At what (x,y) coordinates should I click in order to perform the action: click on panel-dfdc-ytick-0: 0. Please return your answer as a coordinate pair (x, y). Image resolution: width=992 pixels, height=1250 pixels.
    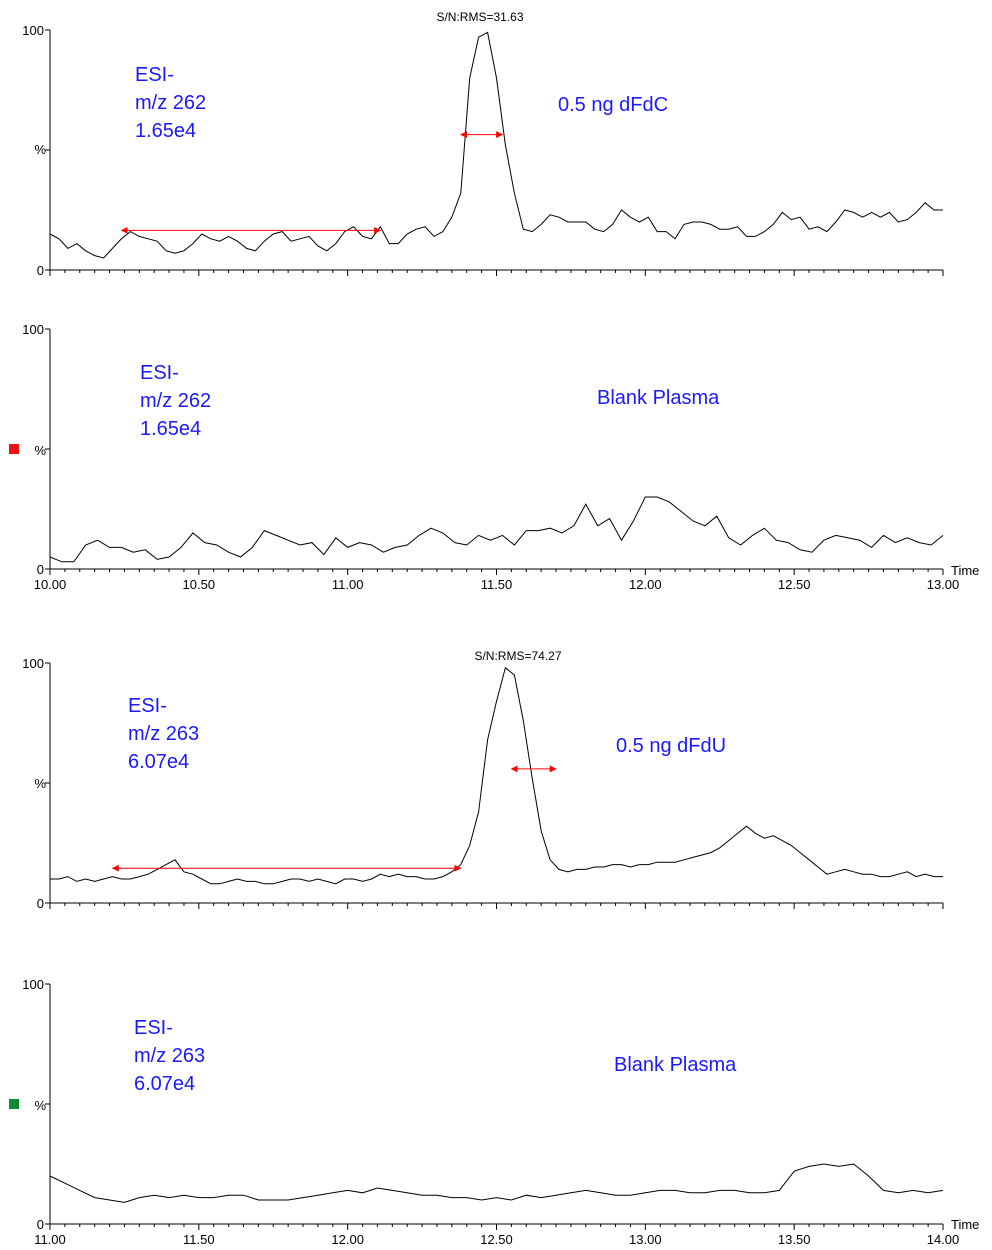
    Looking at the image, I should click on (40, 270).